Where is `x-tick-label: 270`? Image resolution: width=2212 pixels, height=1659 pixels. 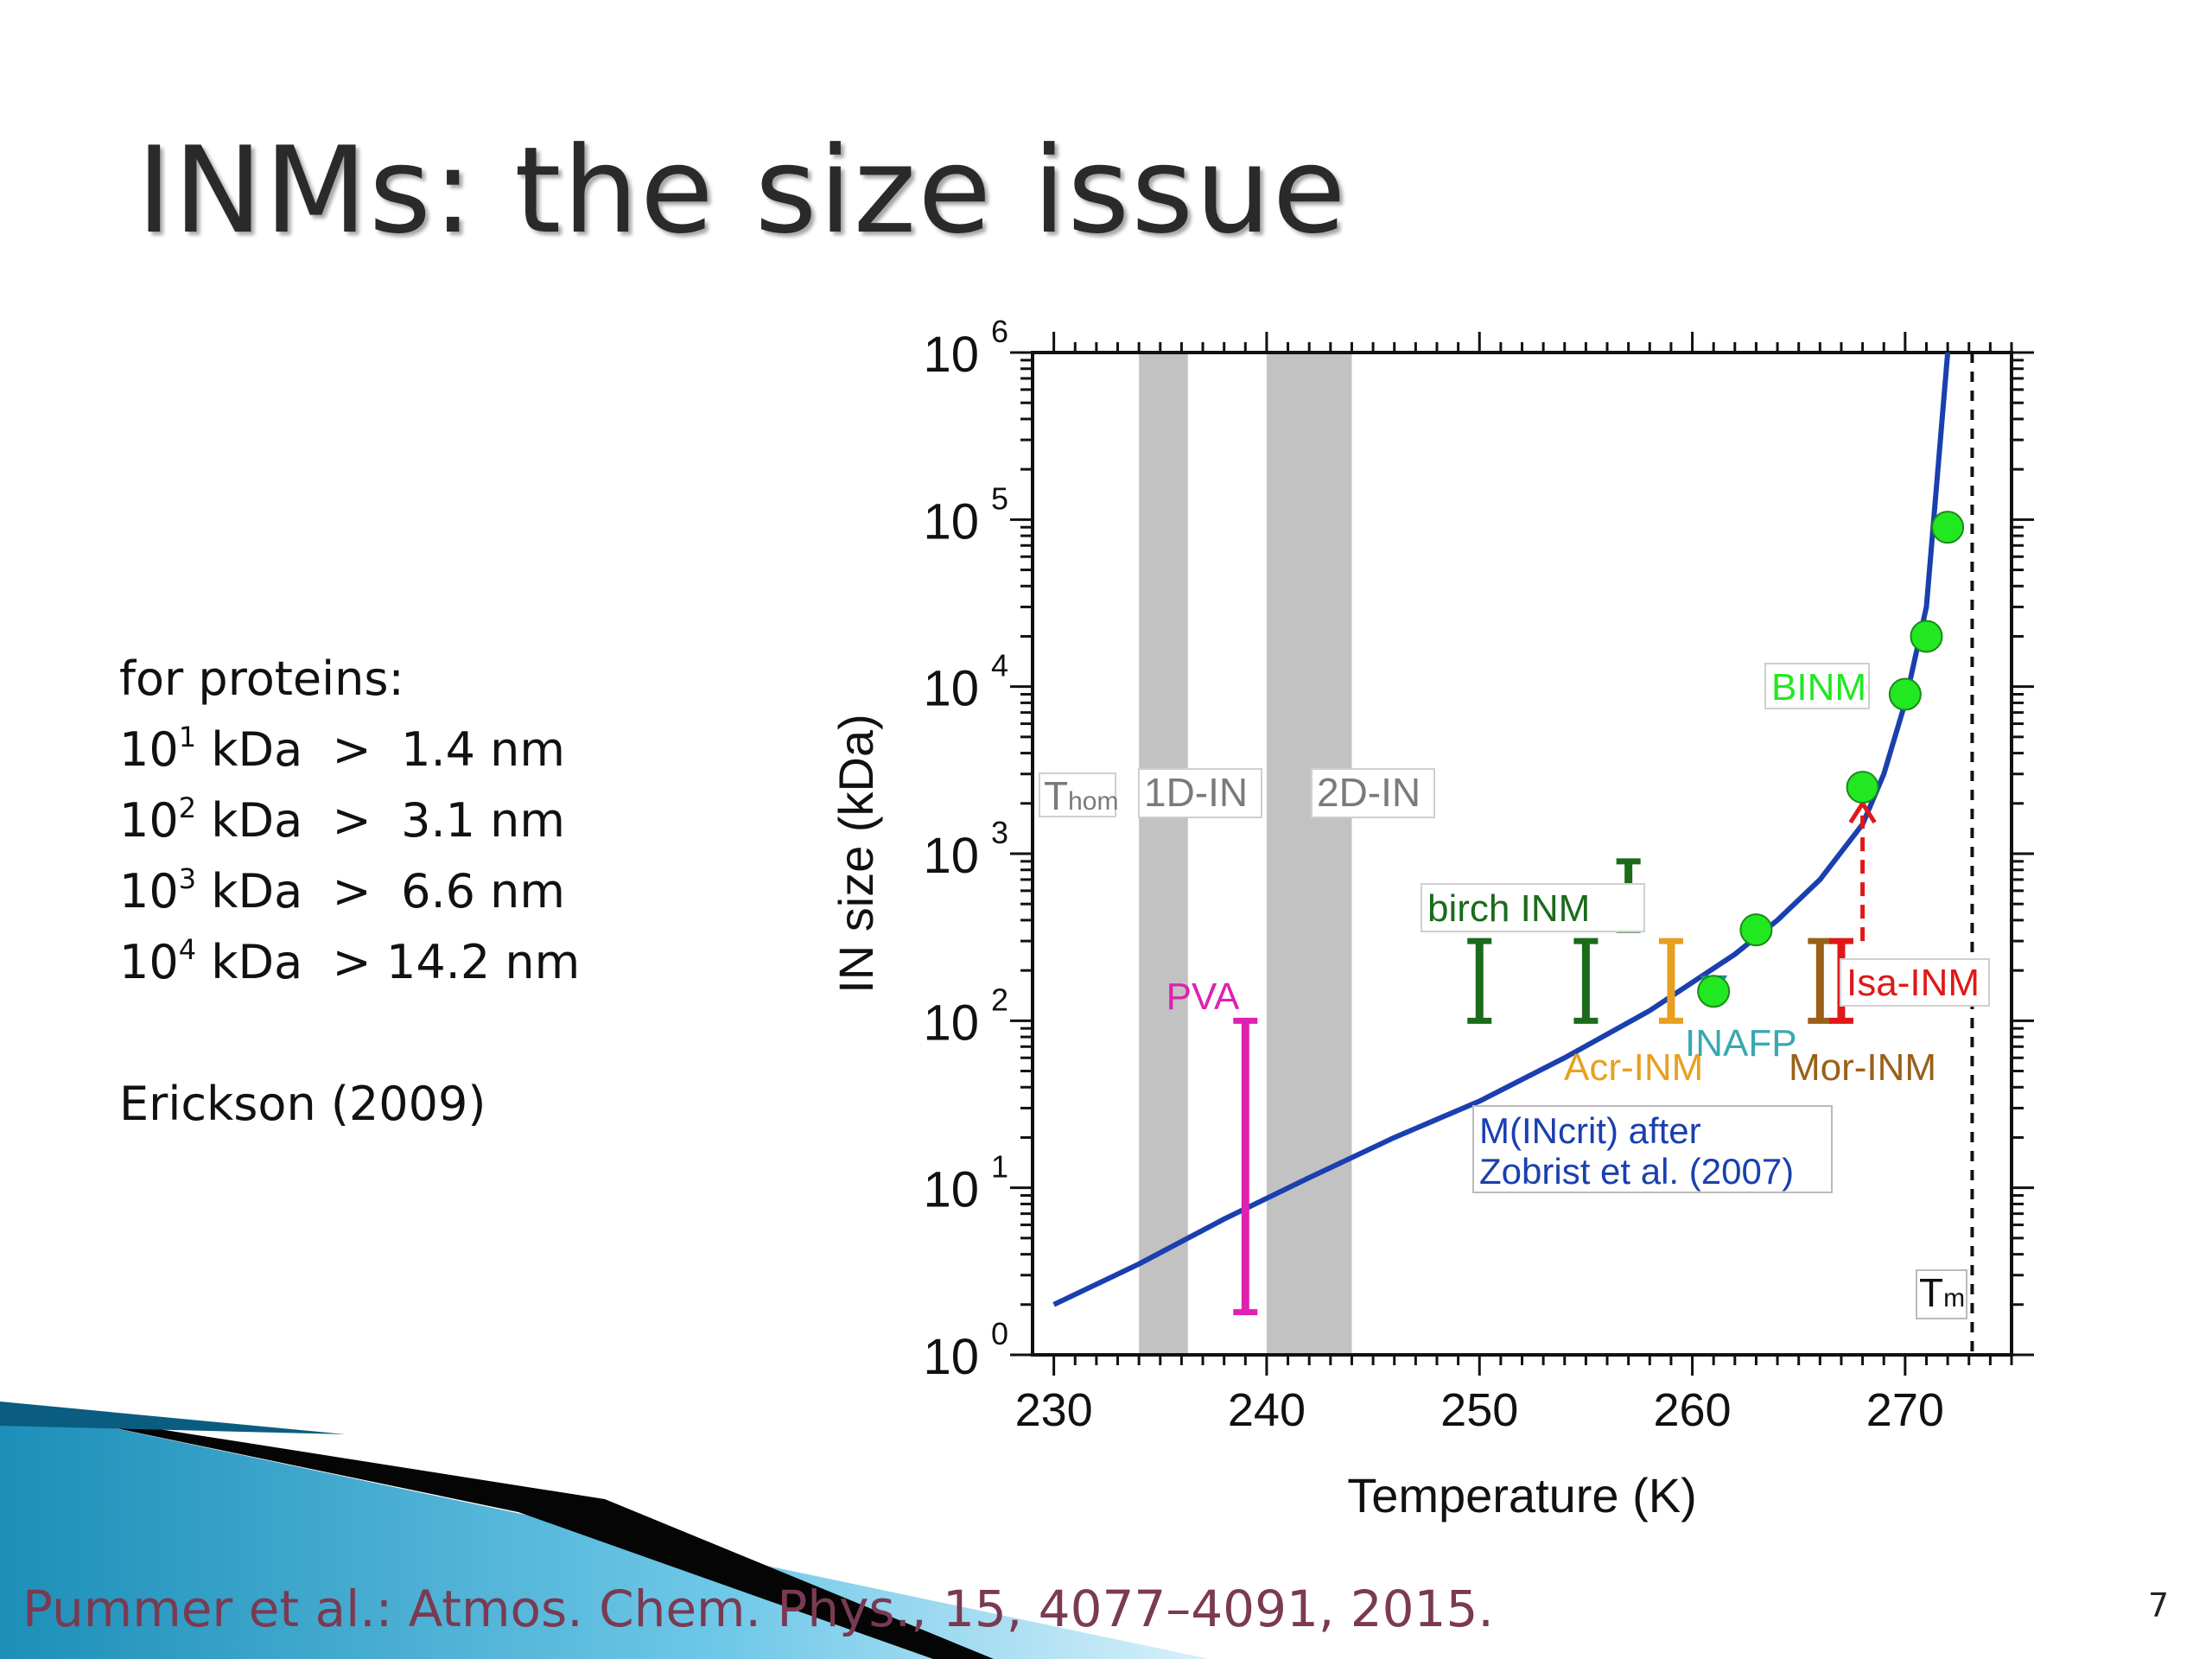
x-tick-label: 270 is located at coordinates (1905, 1410).